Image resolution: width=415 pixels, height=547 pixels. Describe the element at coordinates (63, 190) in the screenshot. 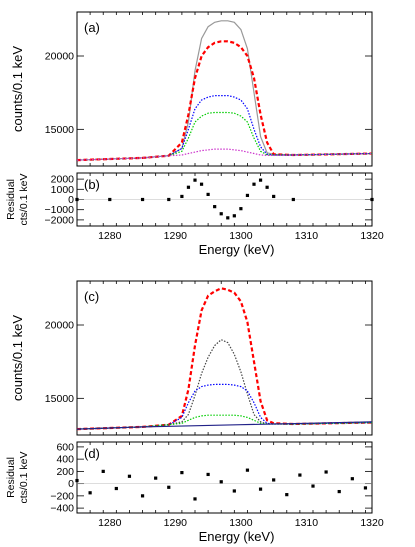

I see `y-tick-label: 1000` at that location.